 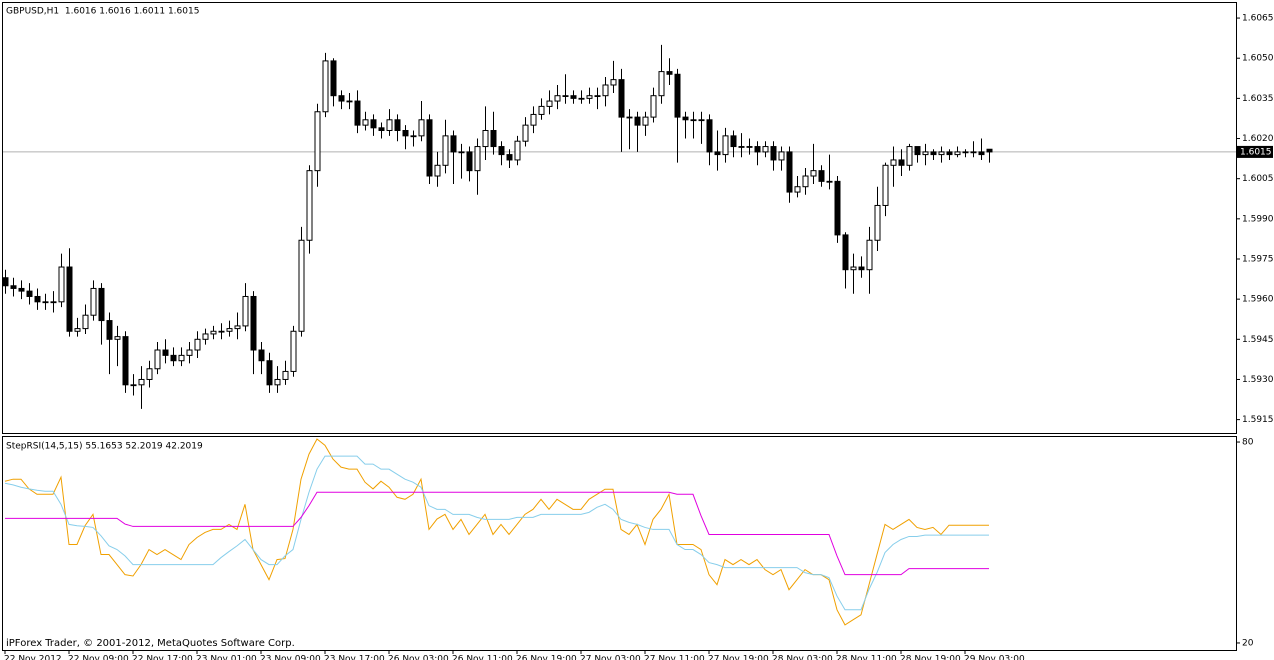 What do you see at coordinates (1258, 179) in the screenshot?
I see `y-tick-label: 1.6005` at bounding box center [1258, 179].